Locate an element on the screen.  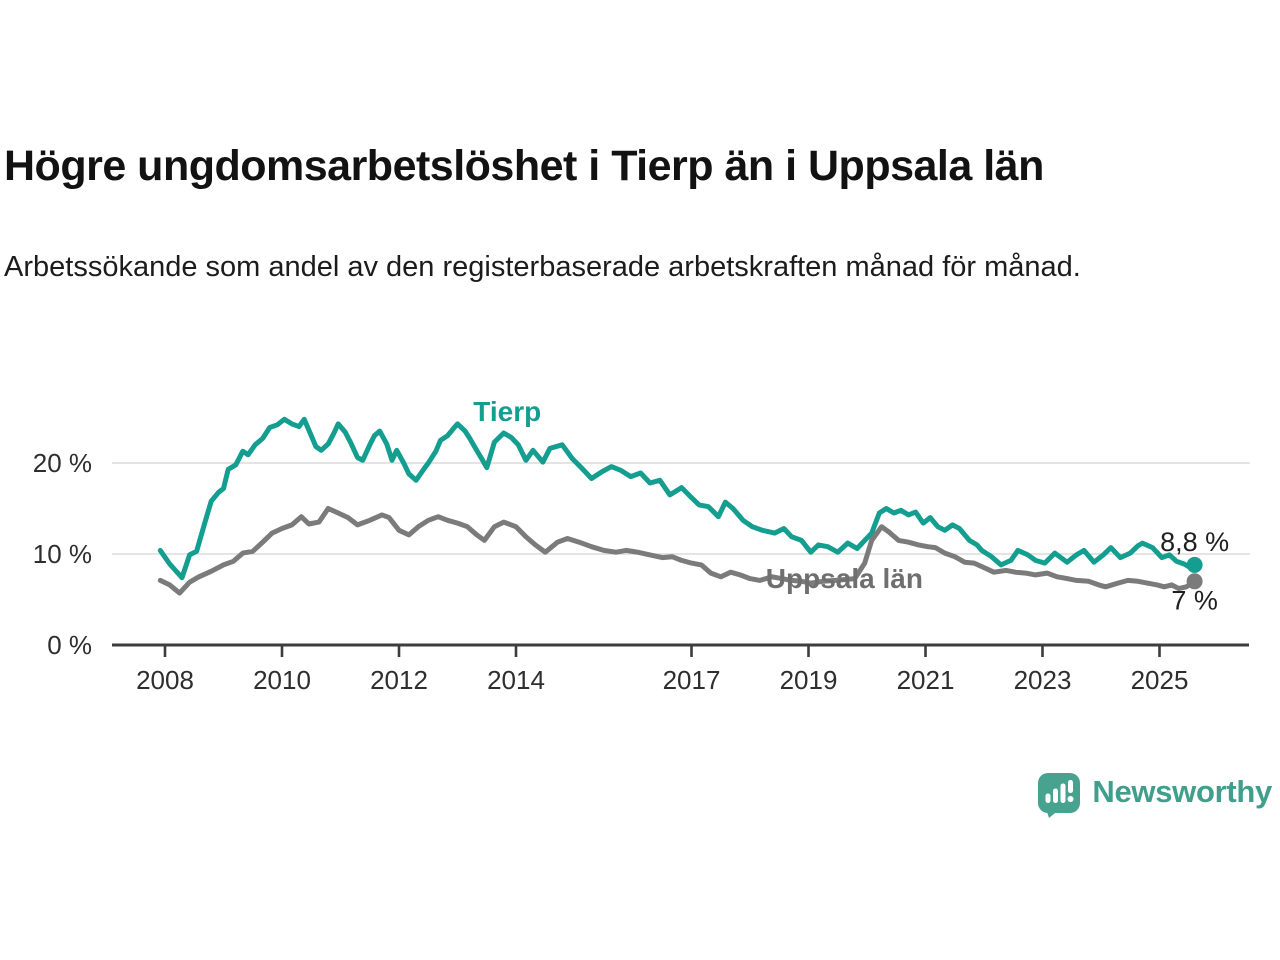
series-line-tierp is located at coordinates (677, 498).